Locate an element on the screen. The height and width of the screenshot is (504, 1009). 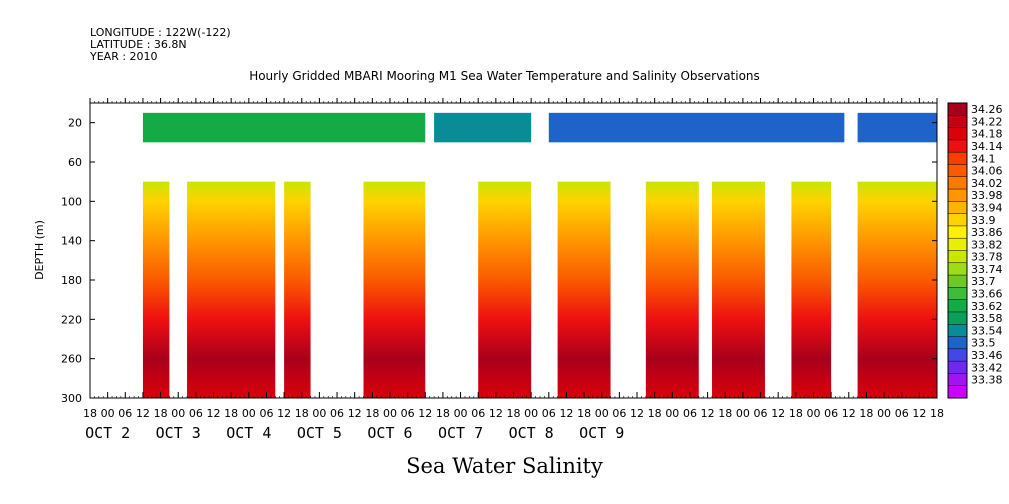
y-tick-label: 20 is located at coordinates (75, 123).